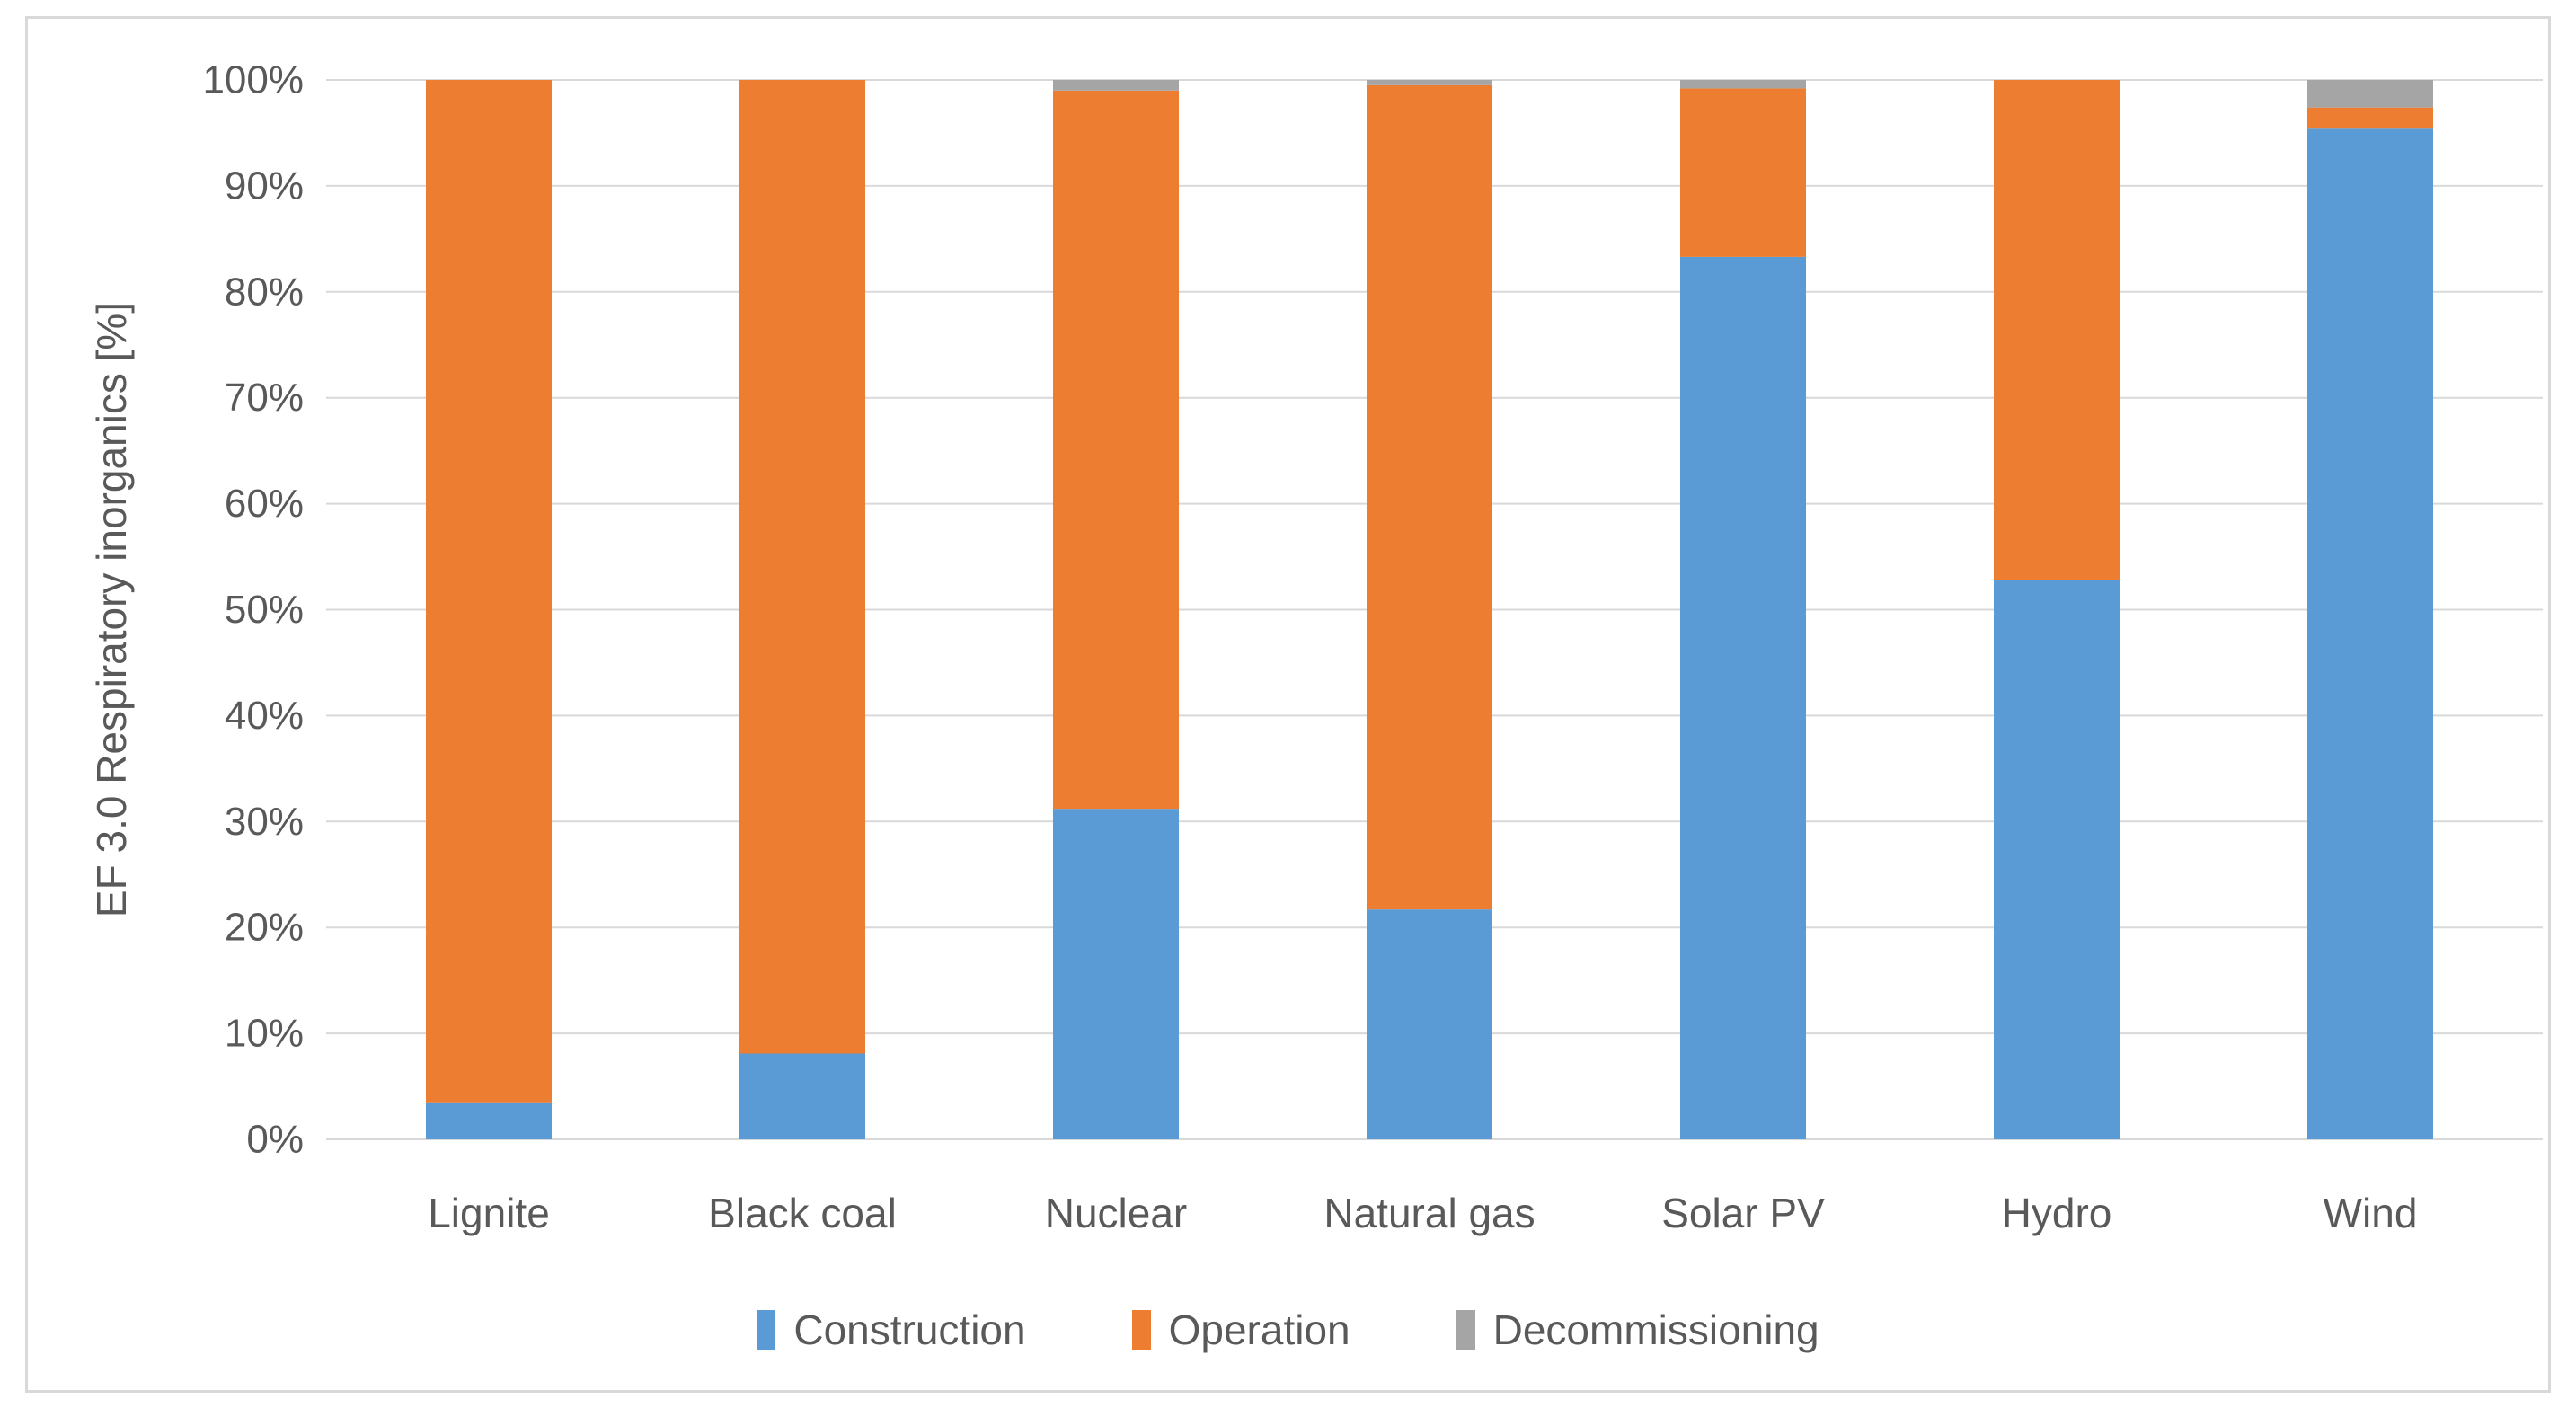 The image size is (2576, 1417). Describe the element at coordinates (275, 1140) in the screenshot. I see `y-tick-label-0: 0%` at that location.